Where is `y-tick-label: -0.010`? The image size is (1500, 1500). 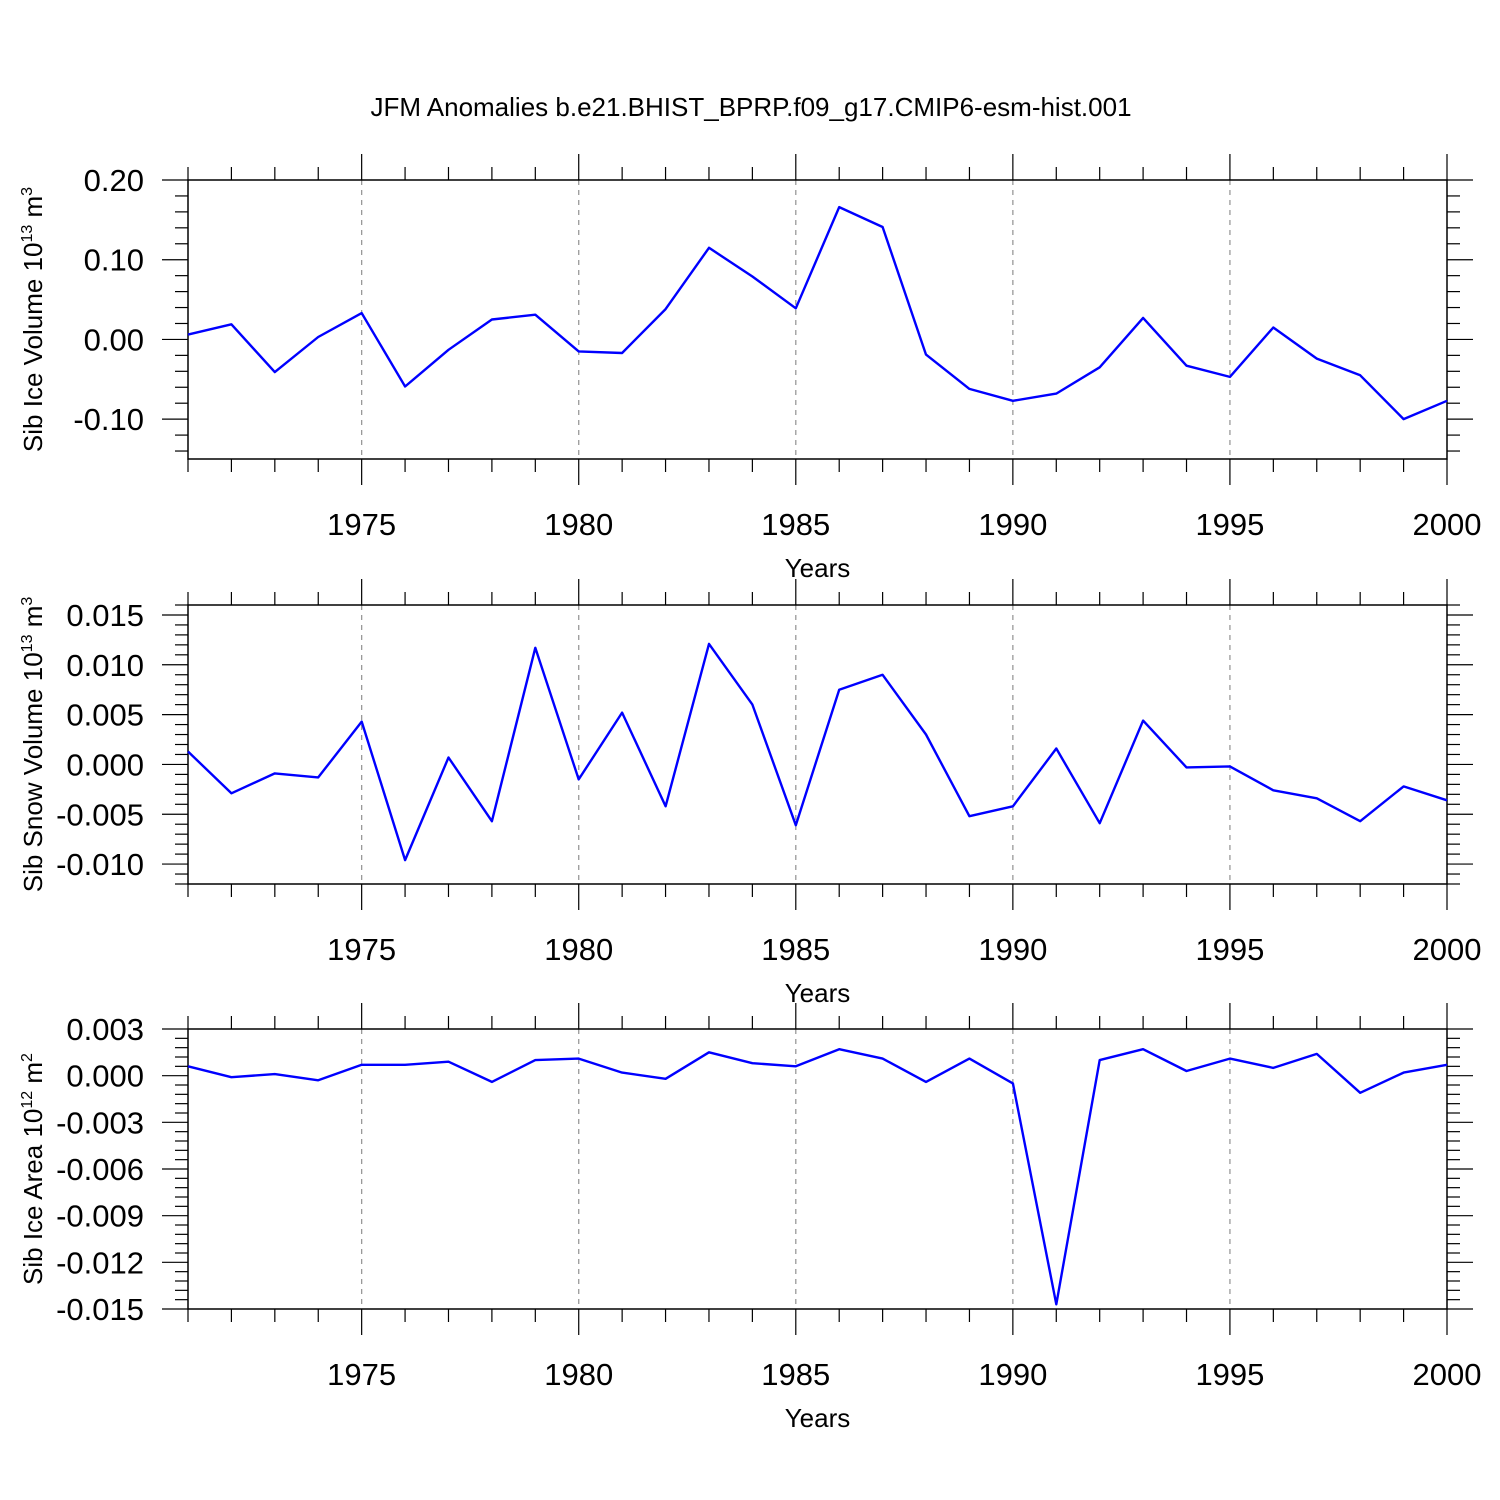 y-tick-label: -0.010 is located at coordinates (100, 864).